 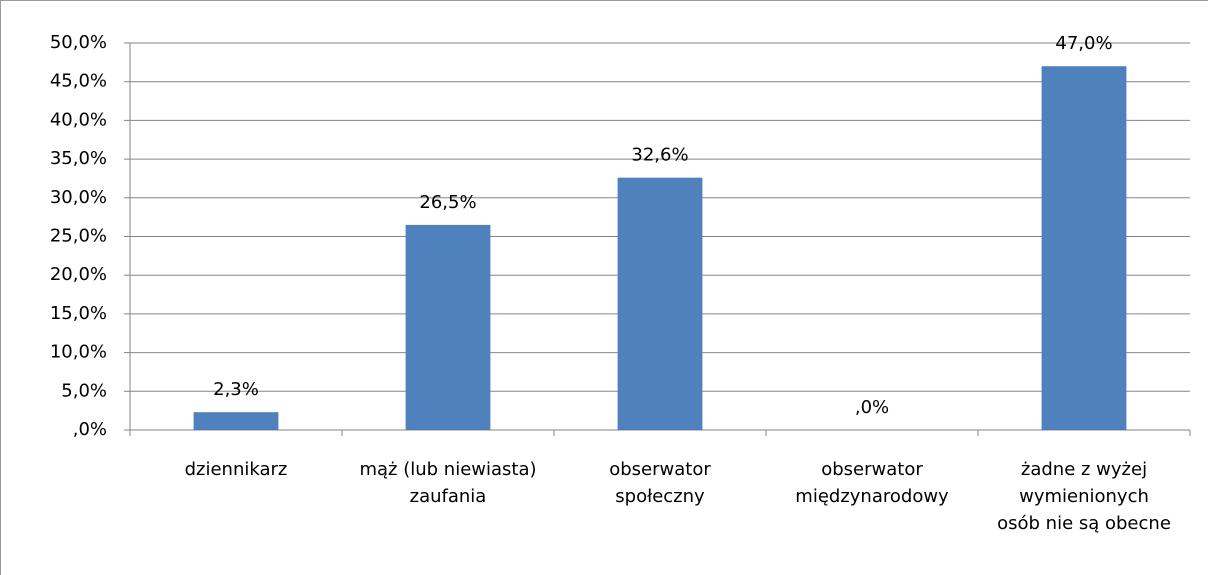 I want to click on y-tick-label: 25,0%, so click(x=78, y=236).